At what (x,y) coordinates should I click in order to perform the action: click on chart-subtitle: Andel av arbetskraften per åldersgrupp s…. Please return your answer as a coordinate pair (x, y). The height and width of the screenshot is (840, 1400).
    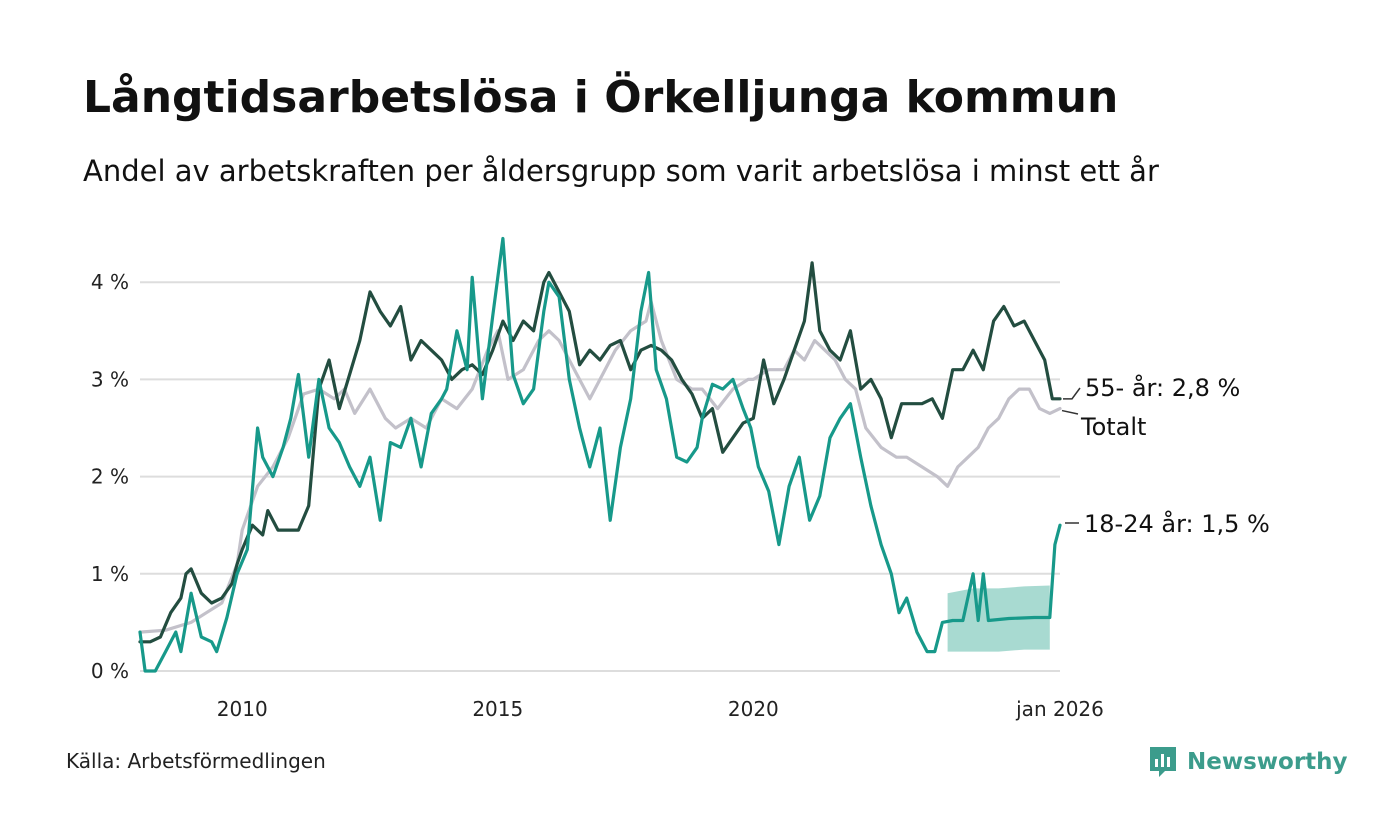
    Looking at the image, I should click on (621, 171).